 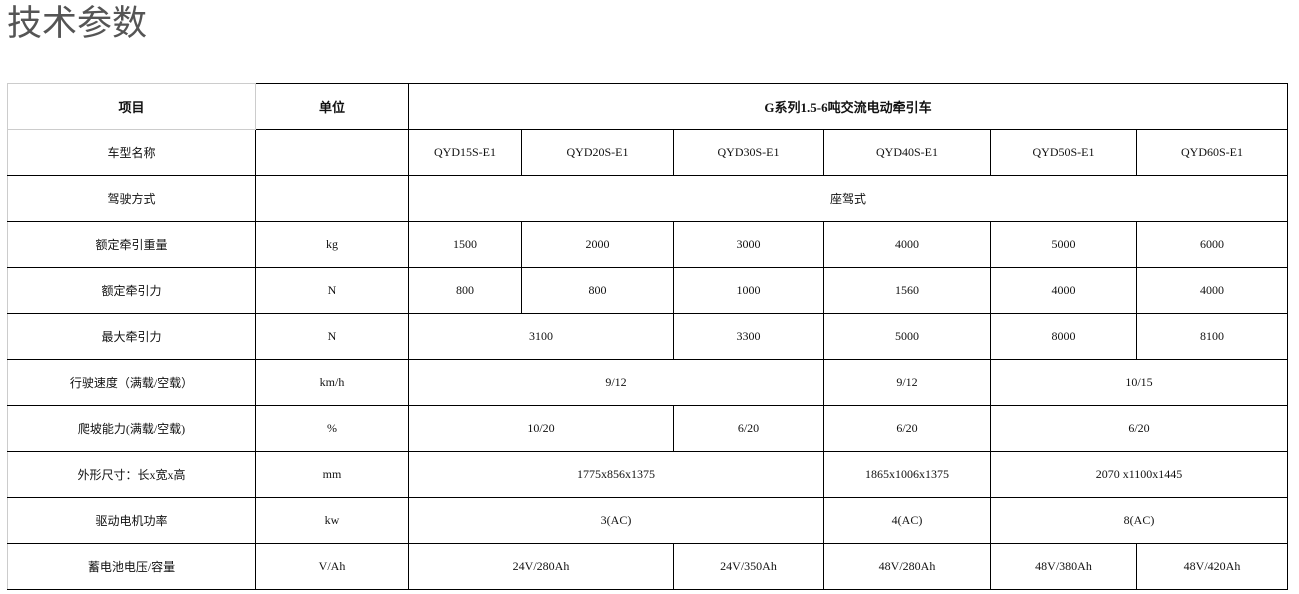 I want to click on table-cell: 1500, so click(x=465, y=244).